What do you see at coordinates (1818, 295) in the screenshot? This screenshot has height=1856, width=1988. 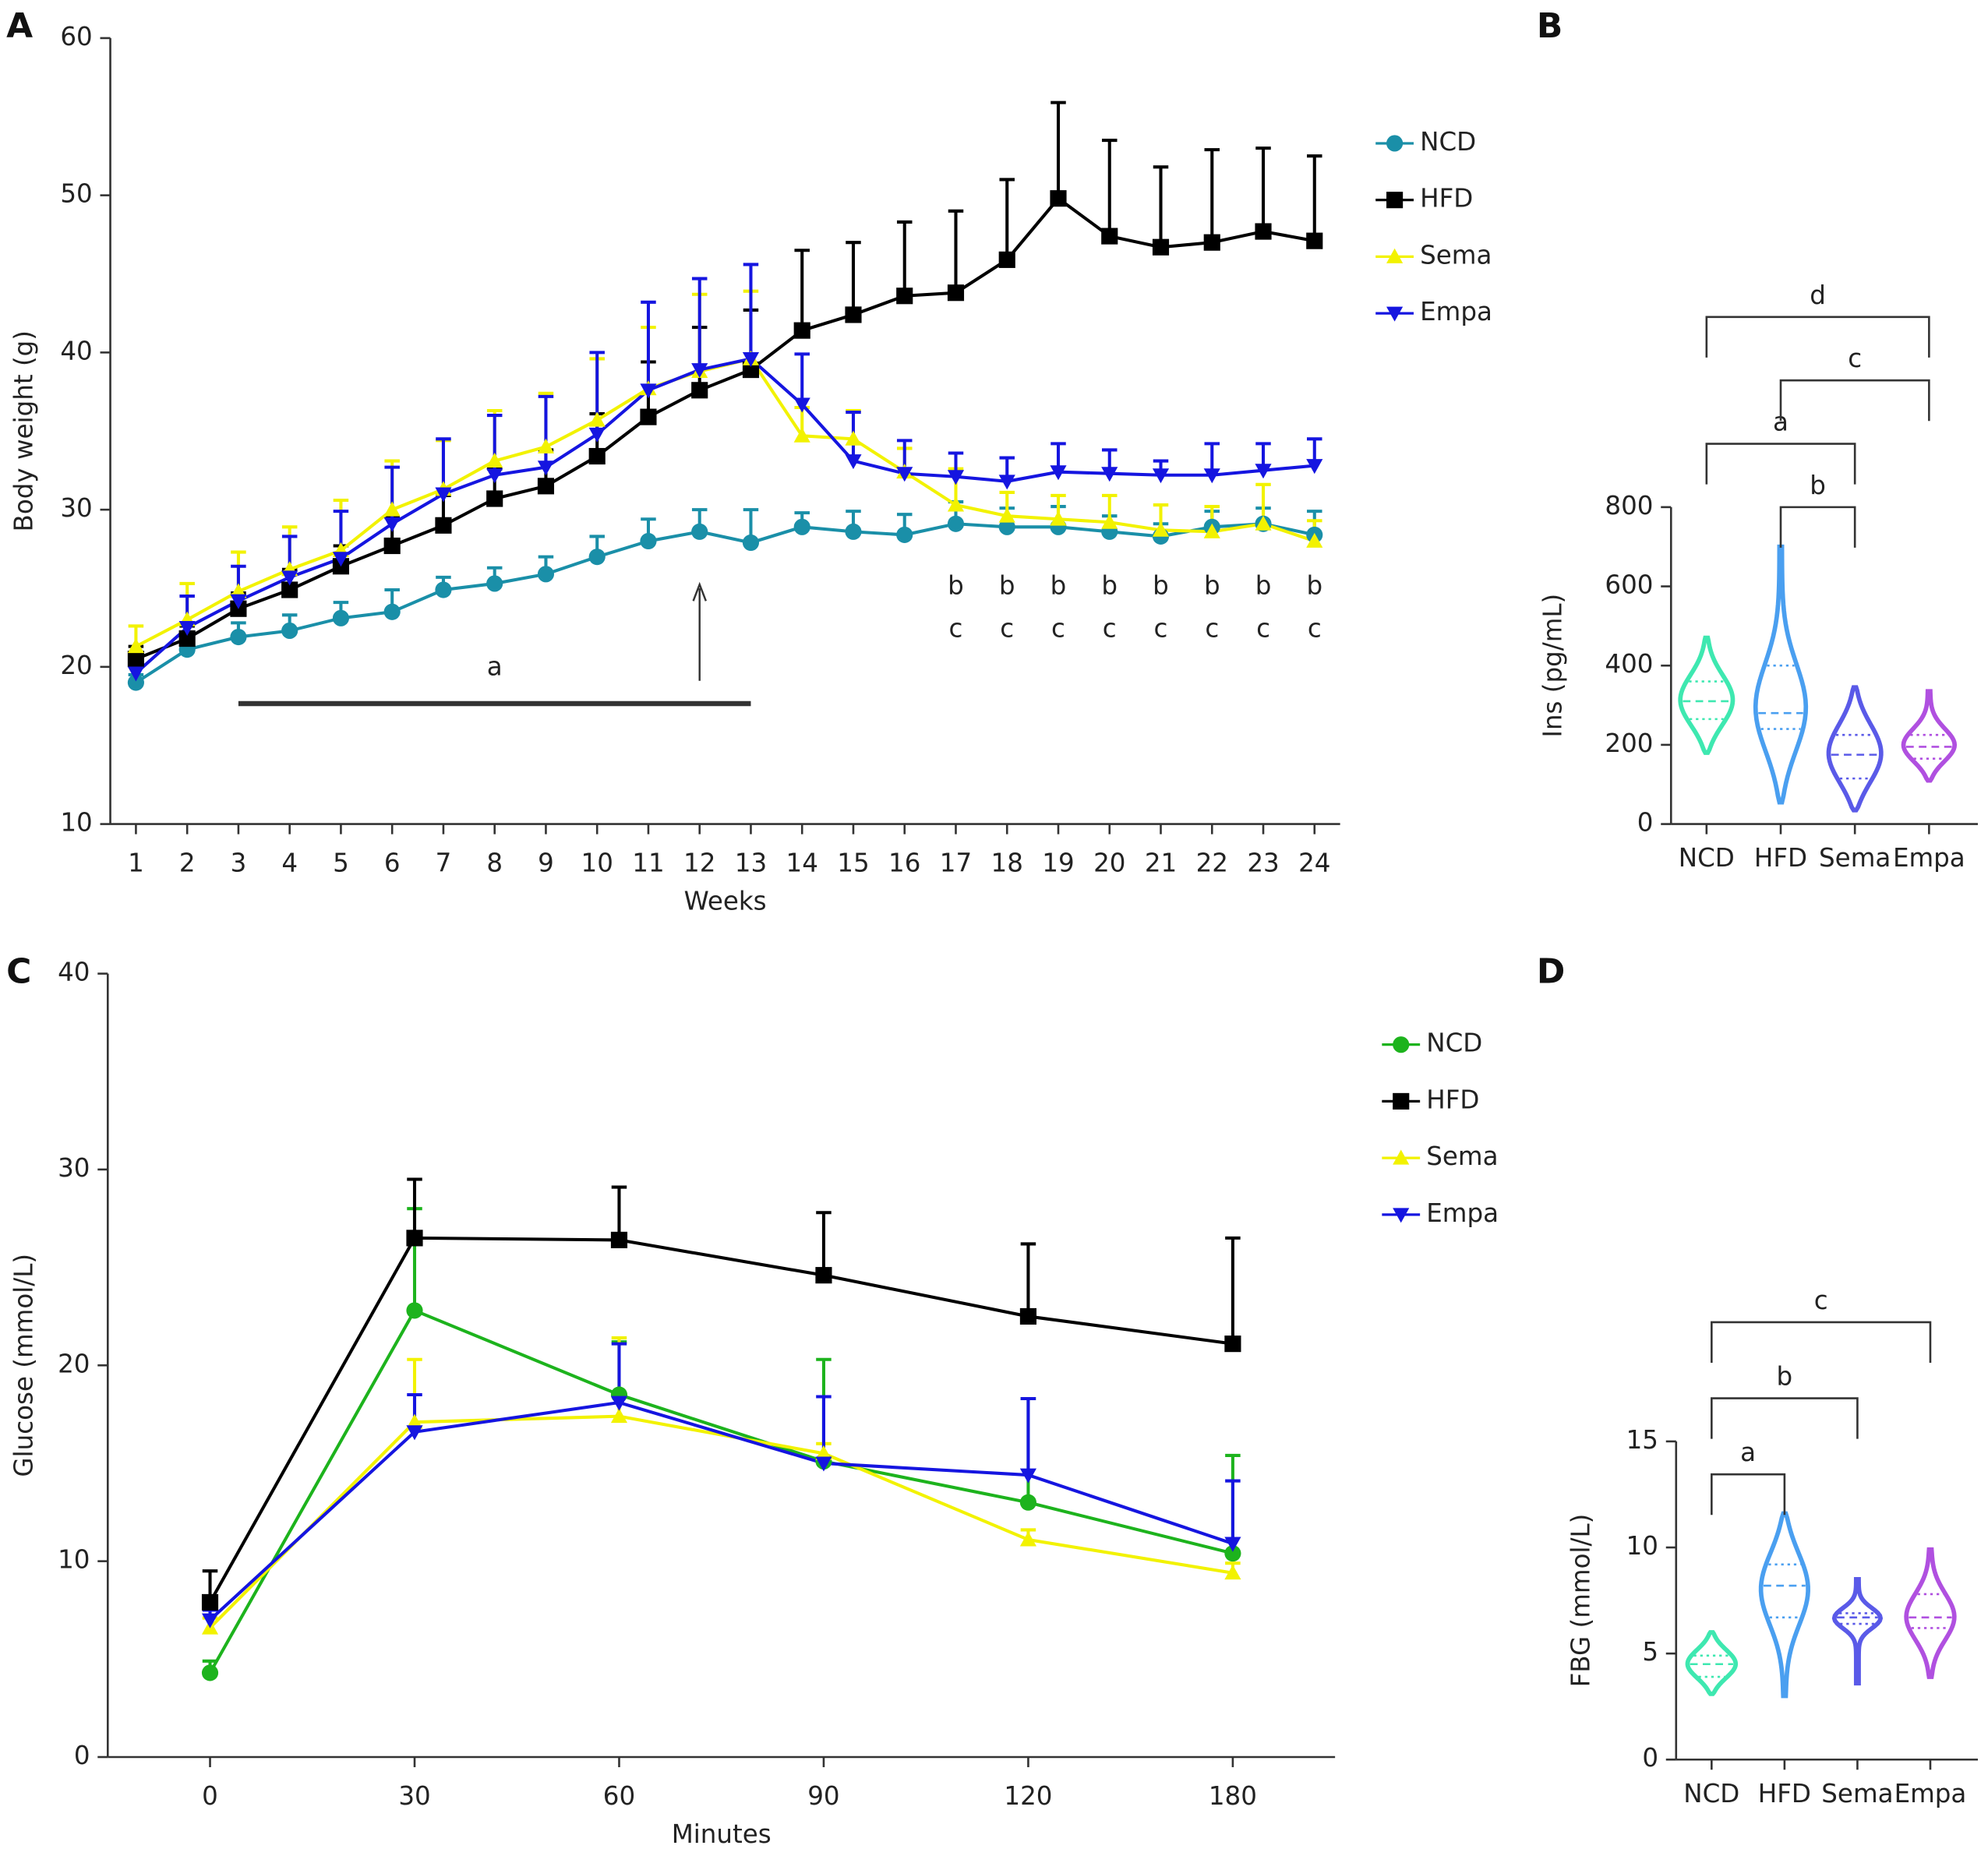 I see `significance-label: d` at bounding box center [1818, 295].